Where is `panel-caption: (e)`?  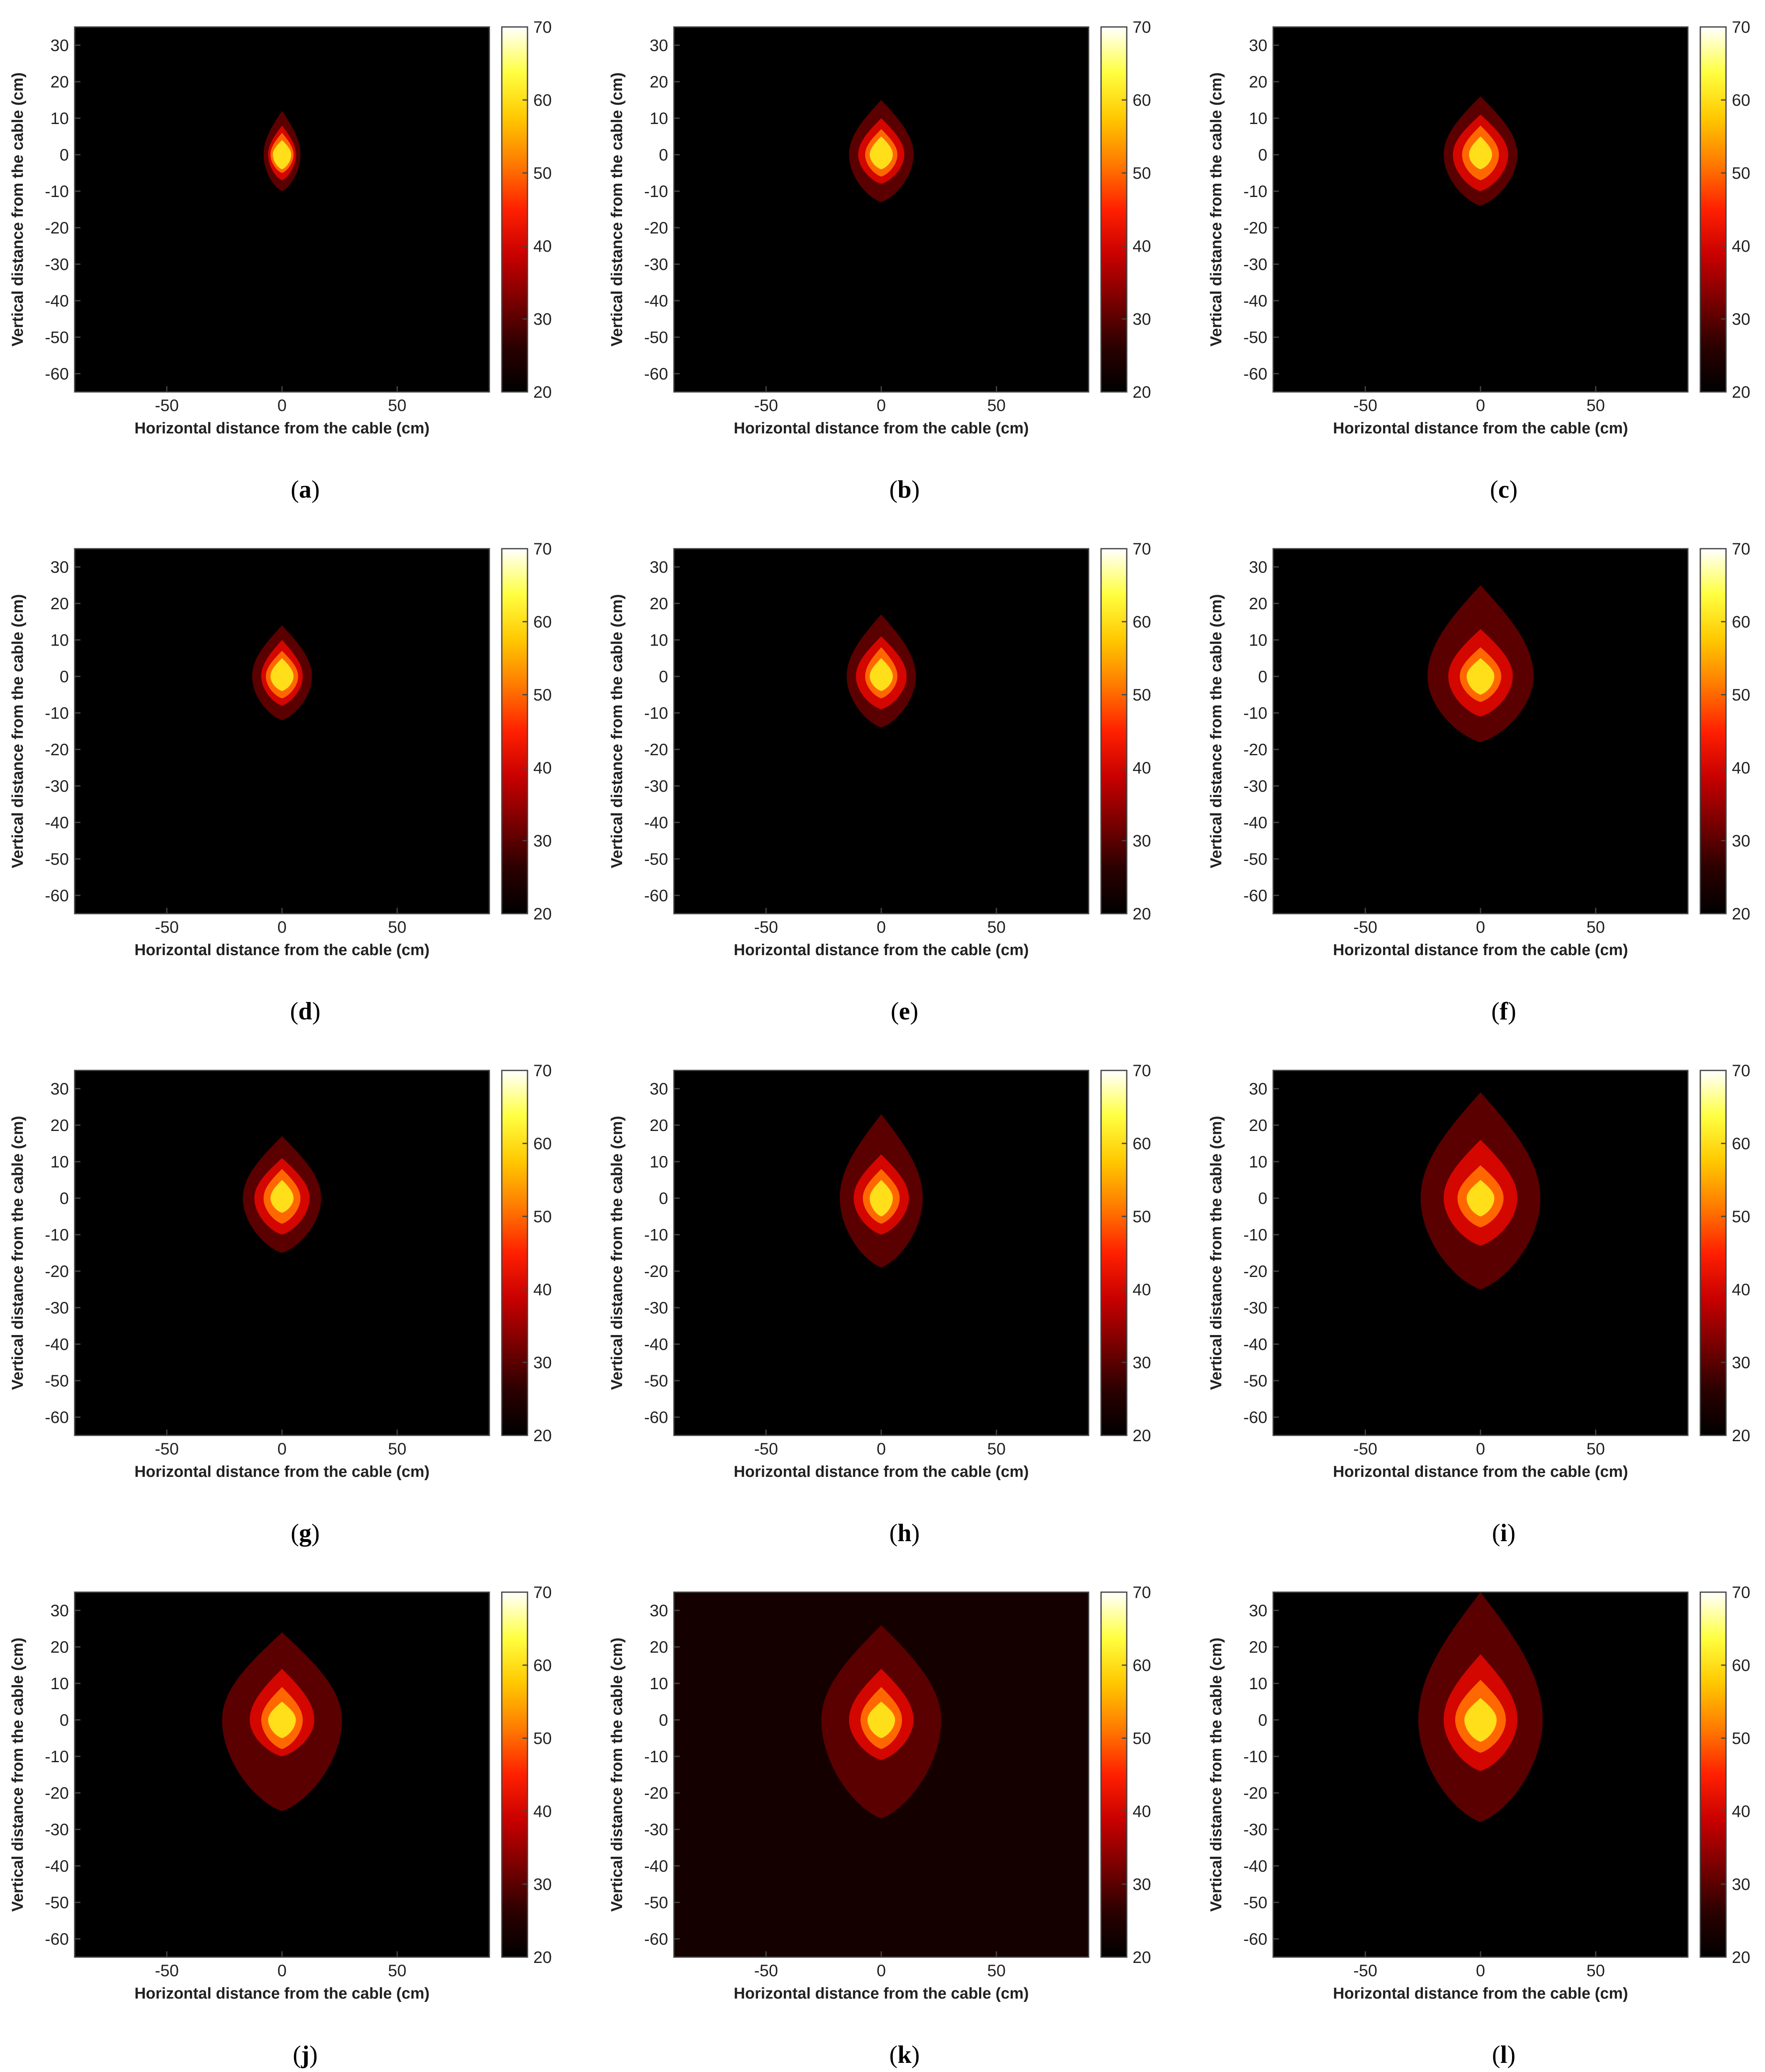
panel-caption: (e) is located at coordinates (905, 1011).